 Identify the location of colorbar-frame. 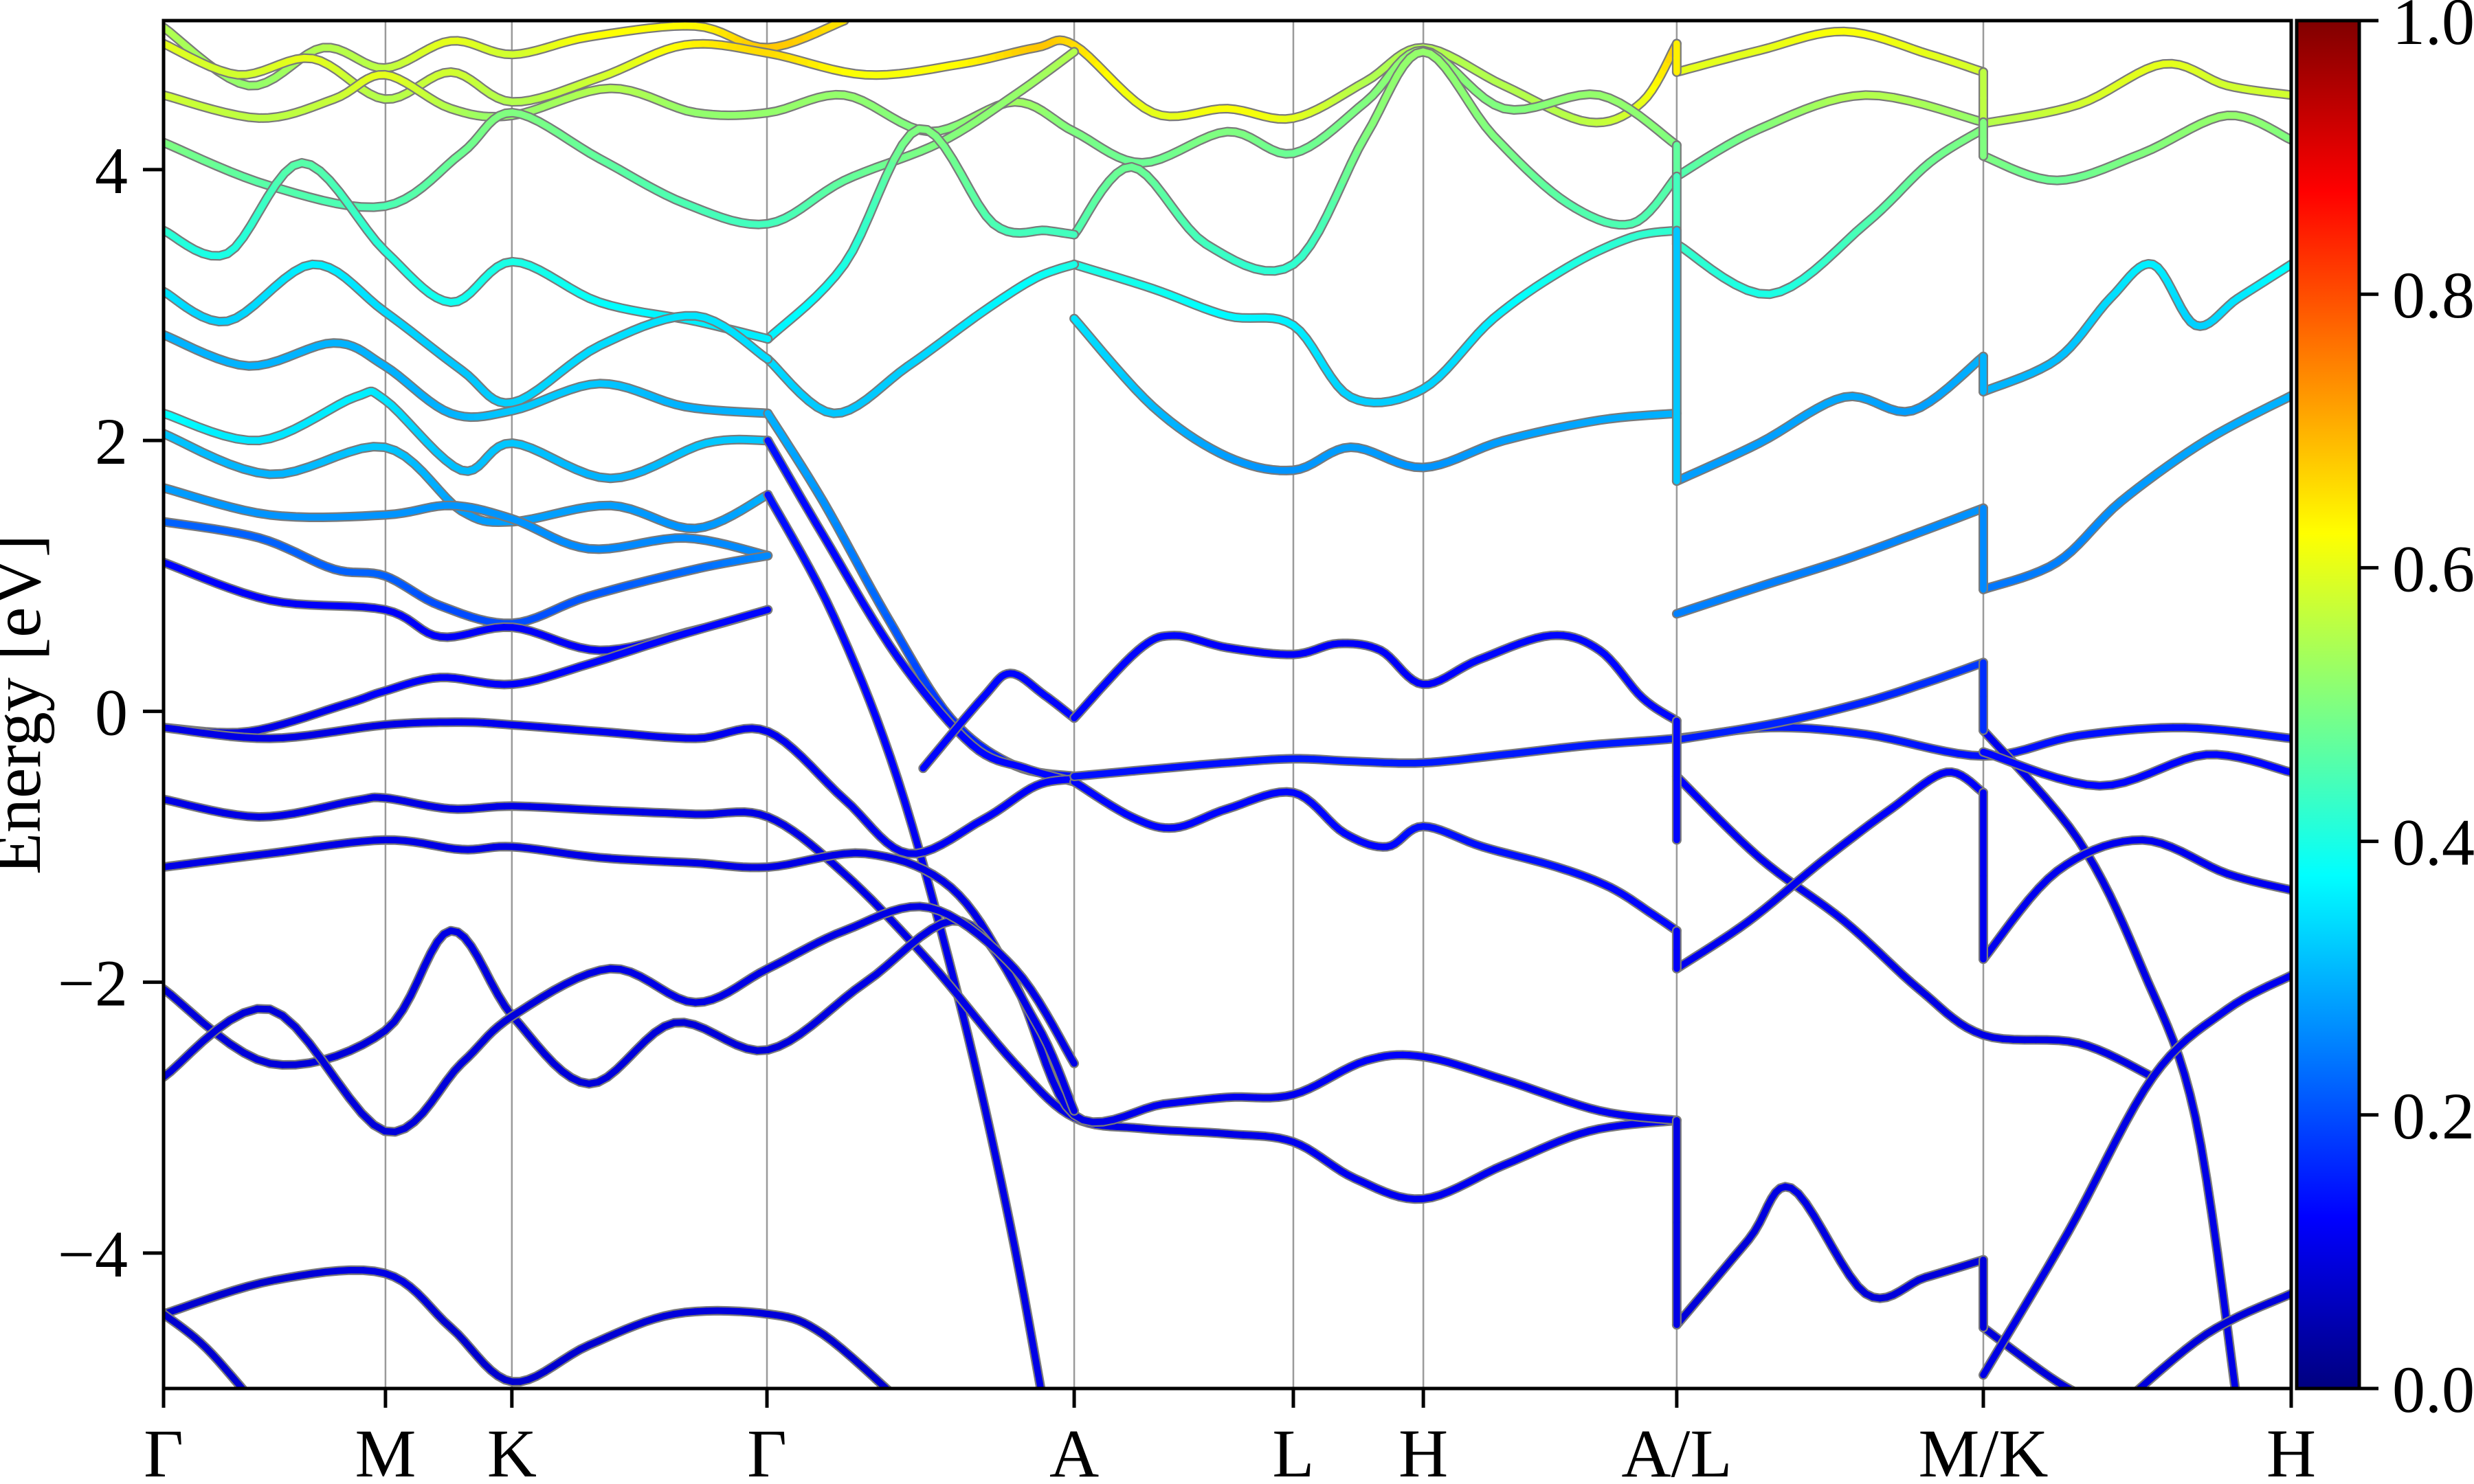
(2328, 705).